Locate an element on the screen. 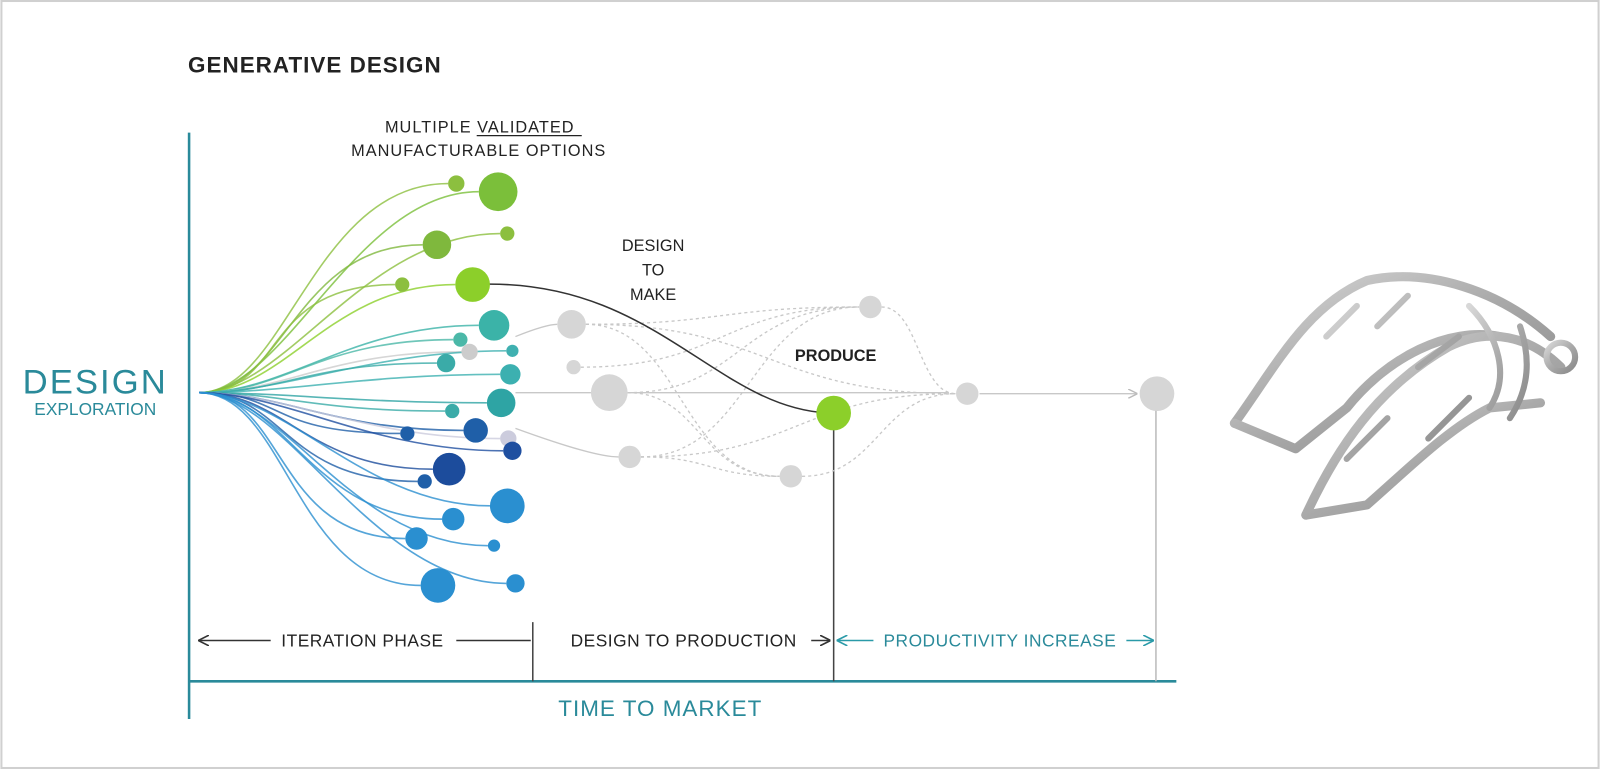 The height and width of the screenshot is (769, 1600). y-label: EXPLORATION is located at coordinates (95, 409).